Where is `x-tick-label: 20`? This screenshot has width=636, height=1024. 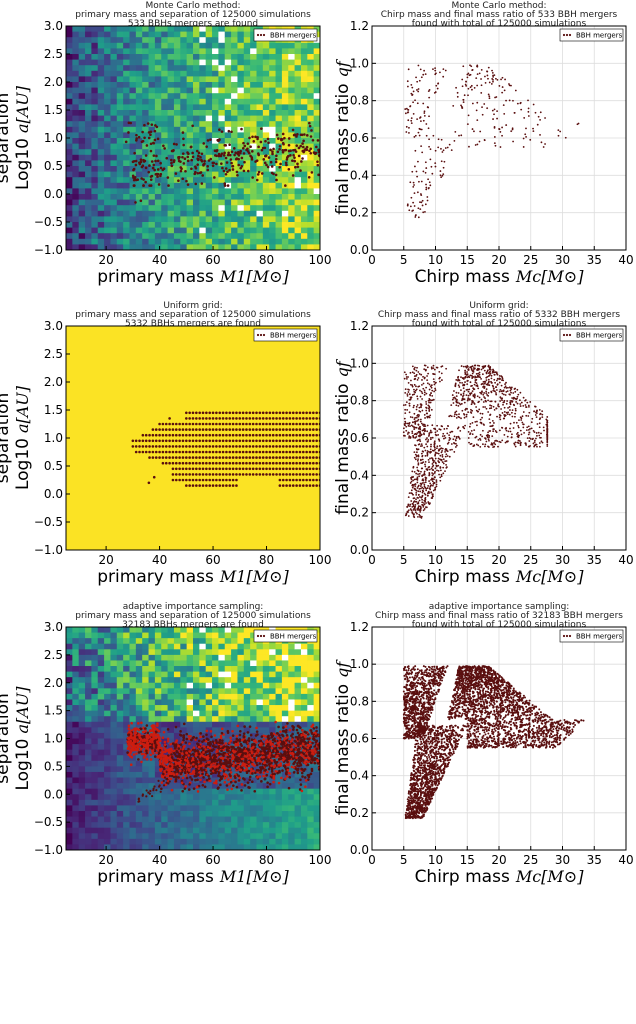 x-tick-label: 20 is located at coordinates (105, 260).